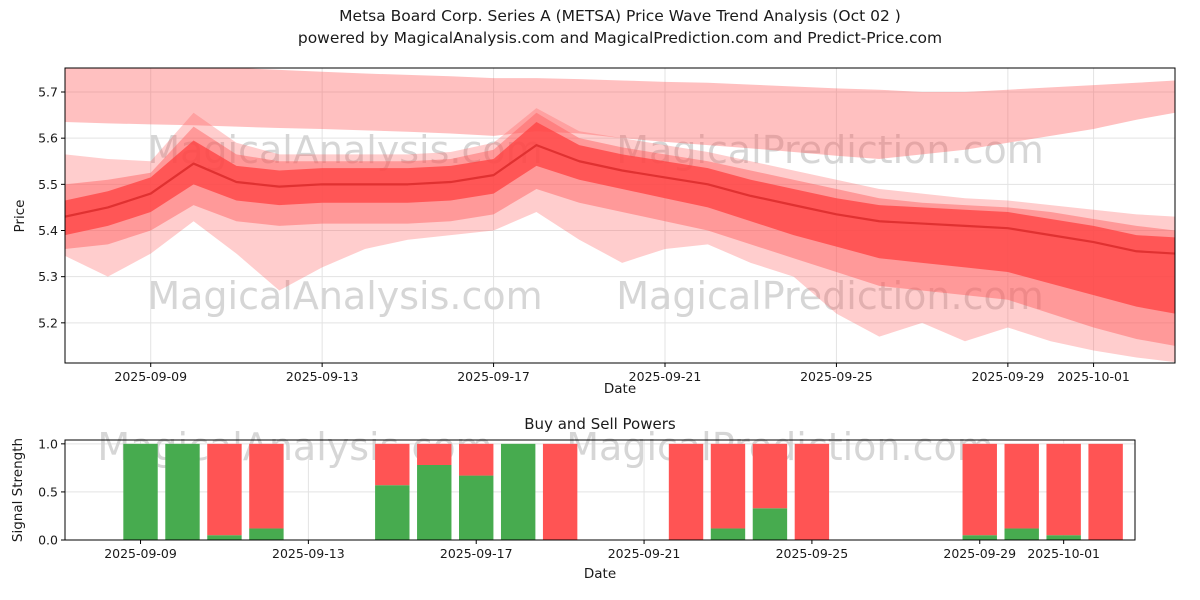  What do you see at coordinates (48, 184) in the screenshot?
I see `y-tick-label: 5.5` at bounding box center [48, 184].